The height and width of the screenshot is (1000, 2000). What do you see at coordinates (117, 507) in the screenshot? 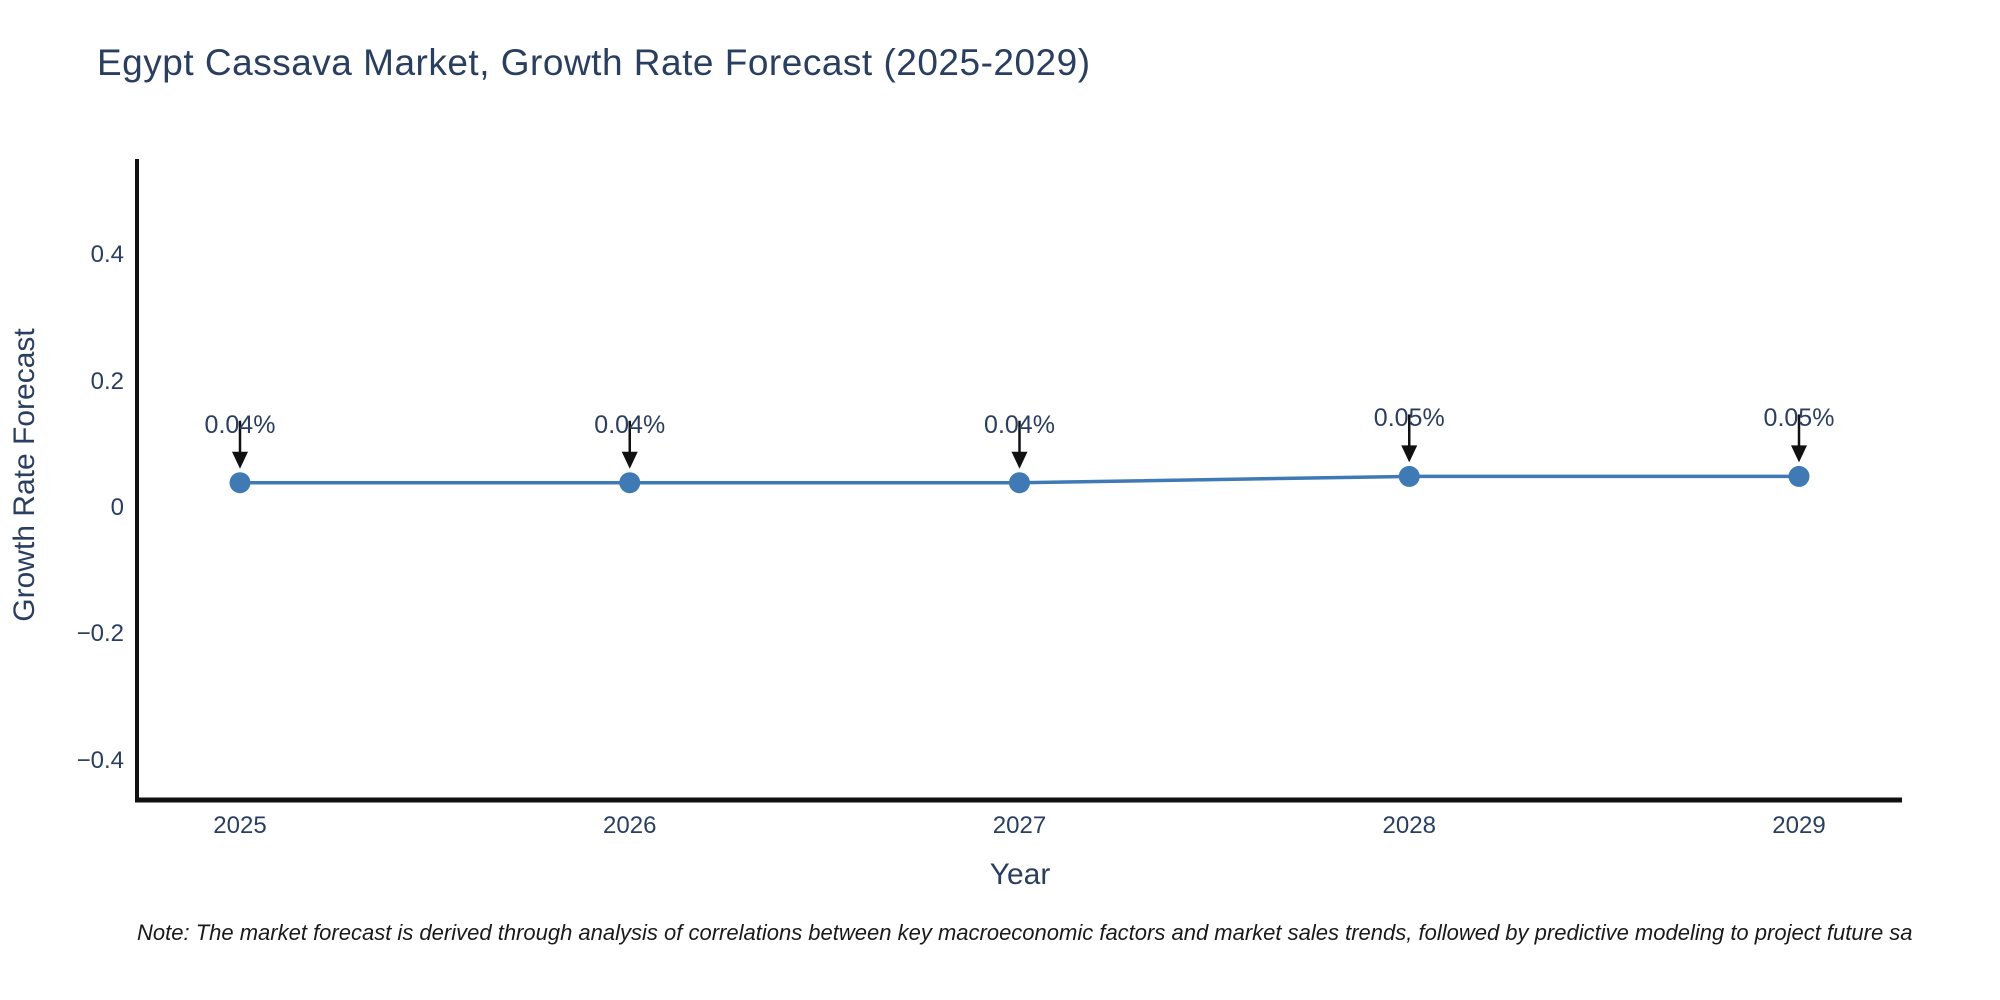
I see `y-tick-label: 0` at bounding box center [117, 507].